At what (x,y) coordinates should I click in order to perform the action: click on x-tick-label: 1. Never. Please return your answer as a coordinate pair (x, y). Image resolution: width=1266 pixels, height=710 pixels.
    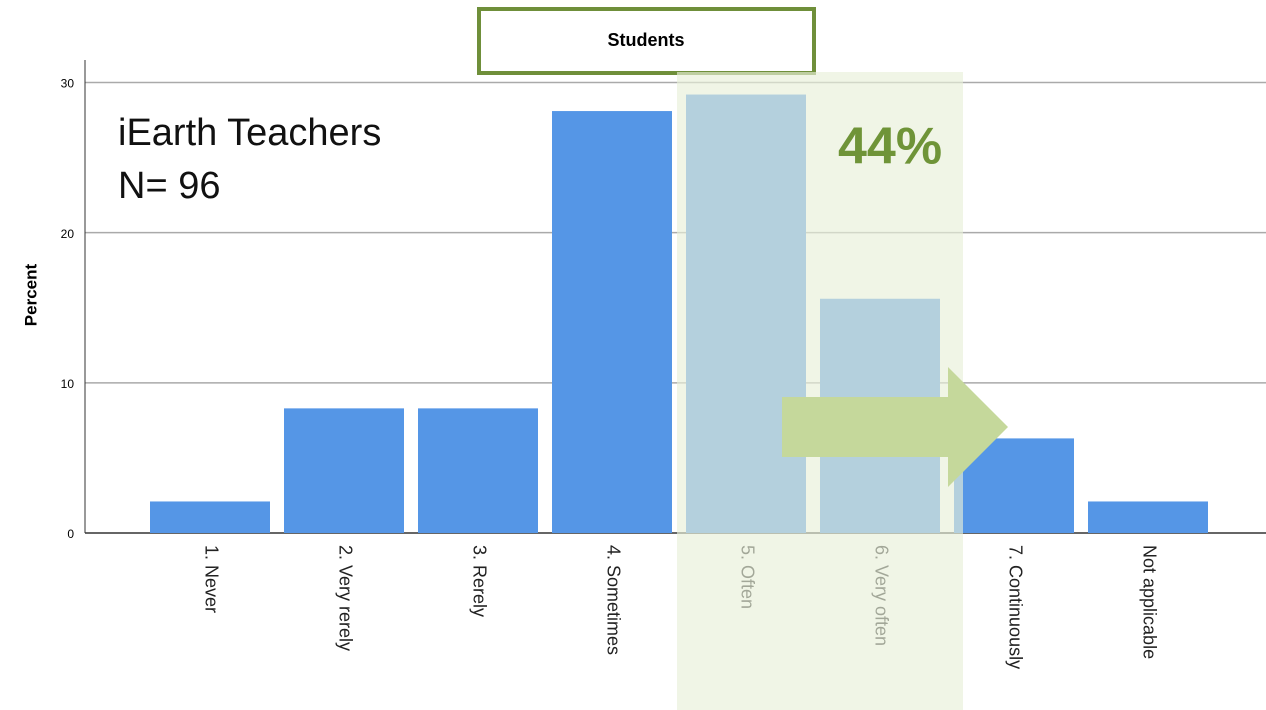
    Looking at the image, I should click on (211, 579).